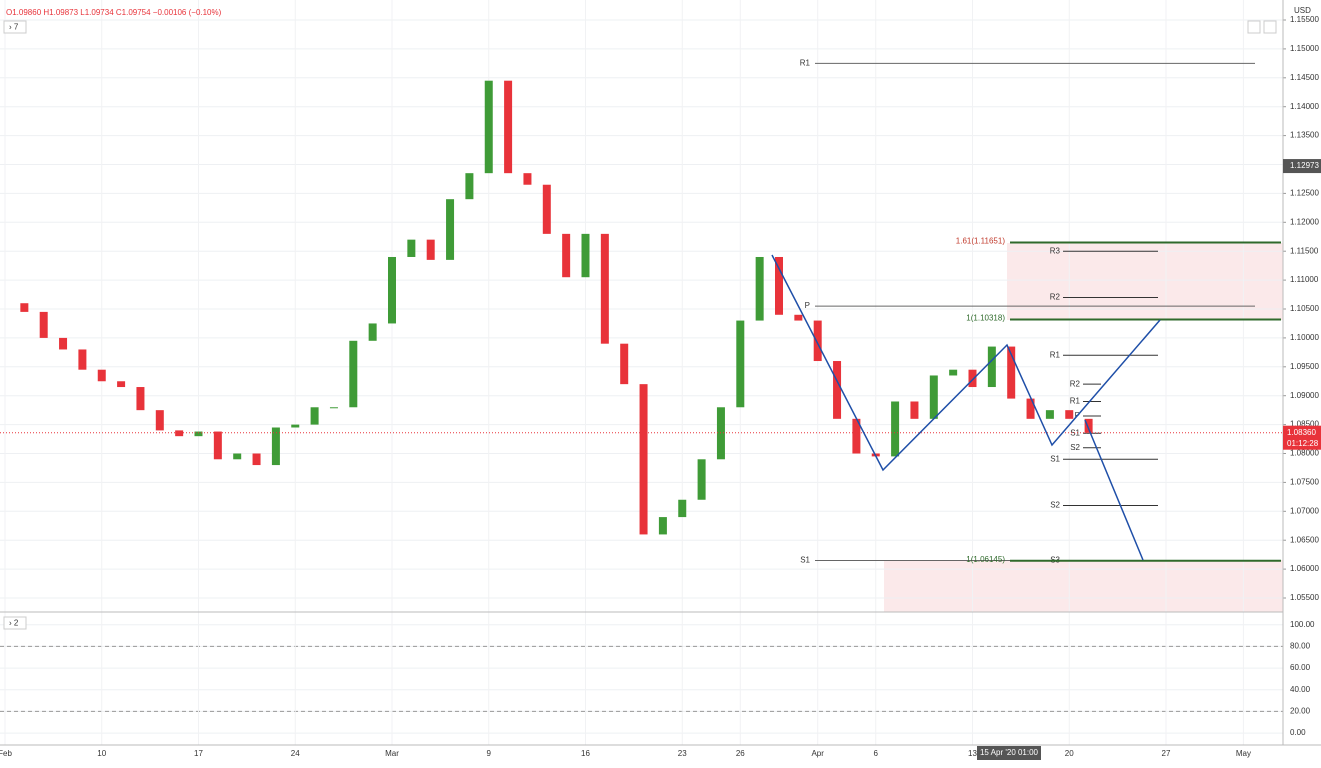  What do you see at coordinates (1304, 424) in the screenshot?
I see `y-tick-label: 1.08500` at bounding box center [1304, 424].